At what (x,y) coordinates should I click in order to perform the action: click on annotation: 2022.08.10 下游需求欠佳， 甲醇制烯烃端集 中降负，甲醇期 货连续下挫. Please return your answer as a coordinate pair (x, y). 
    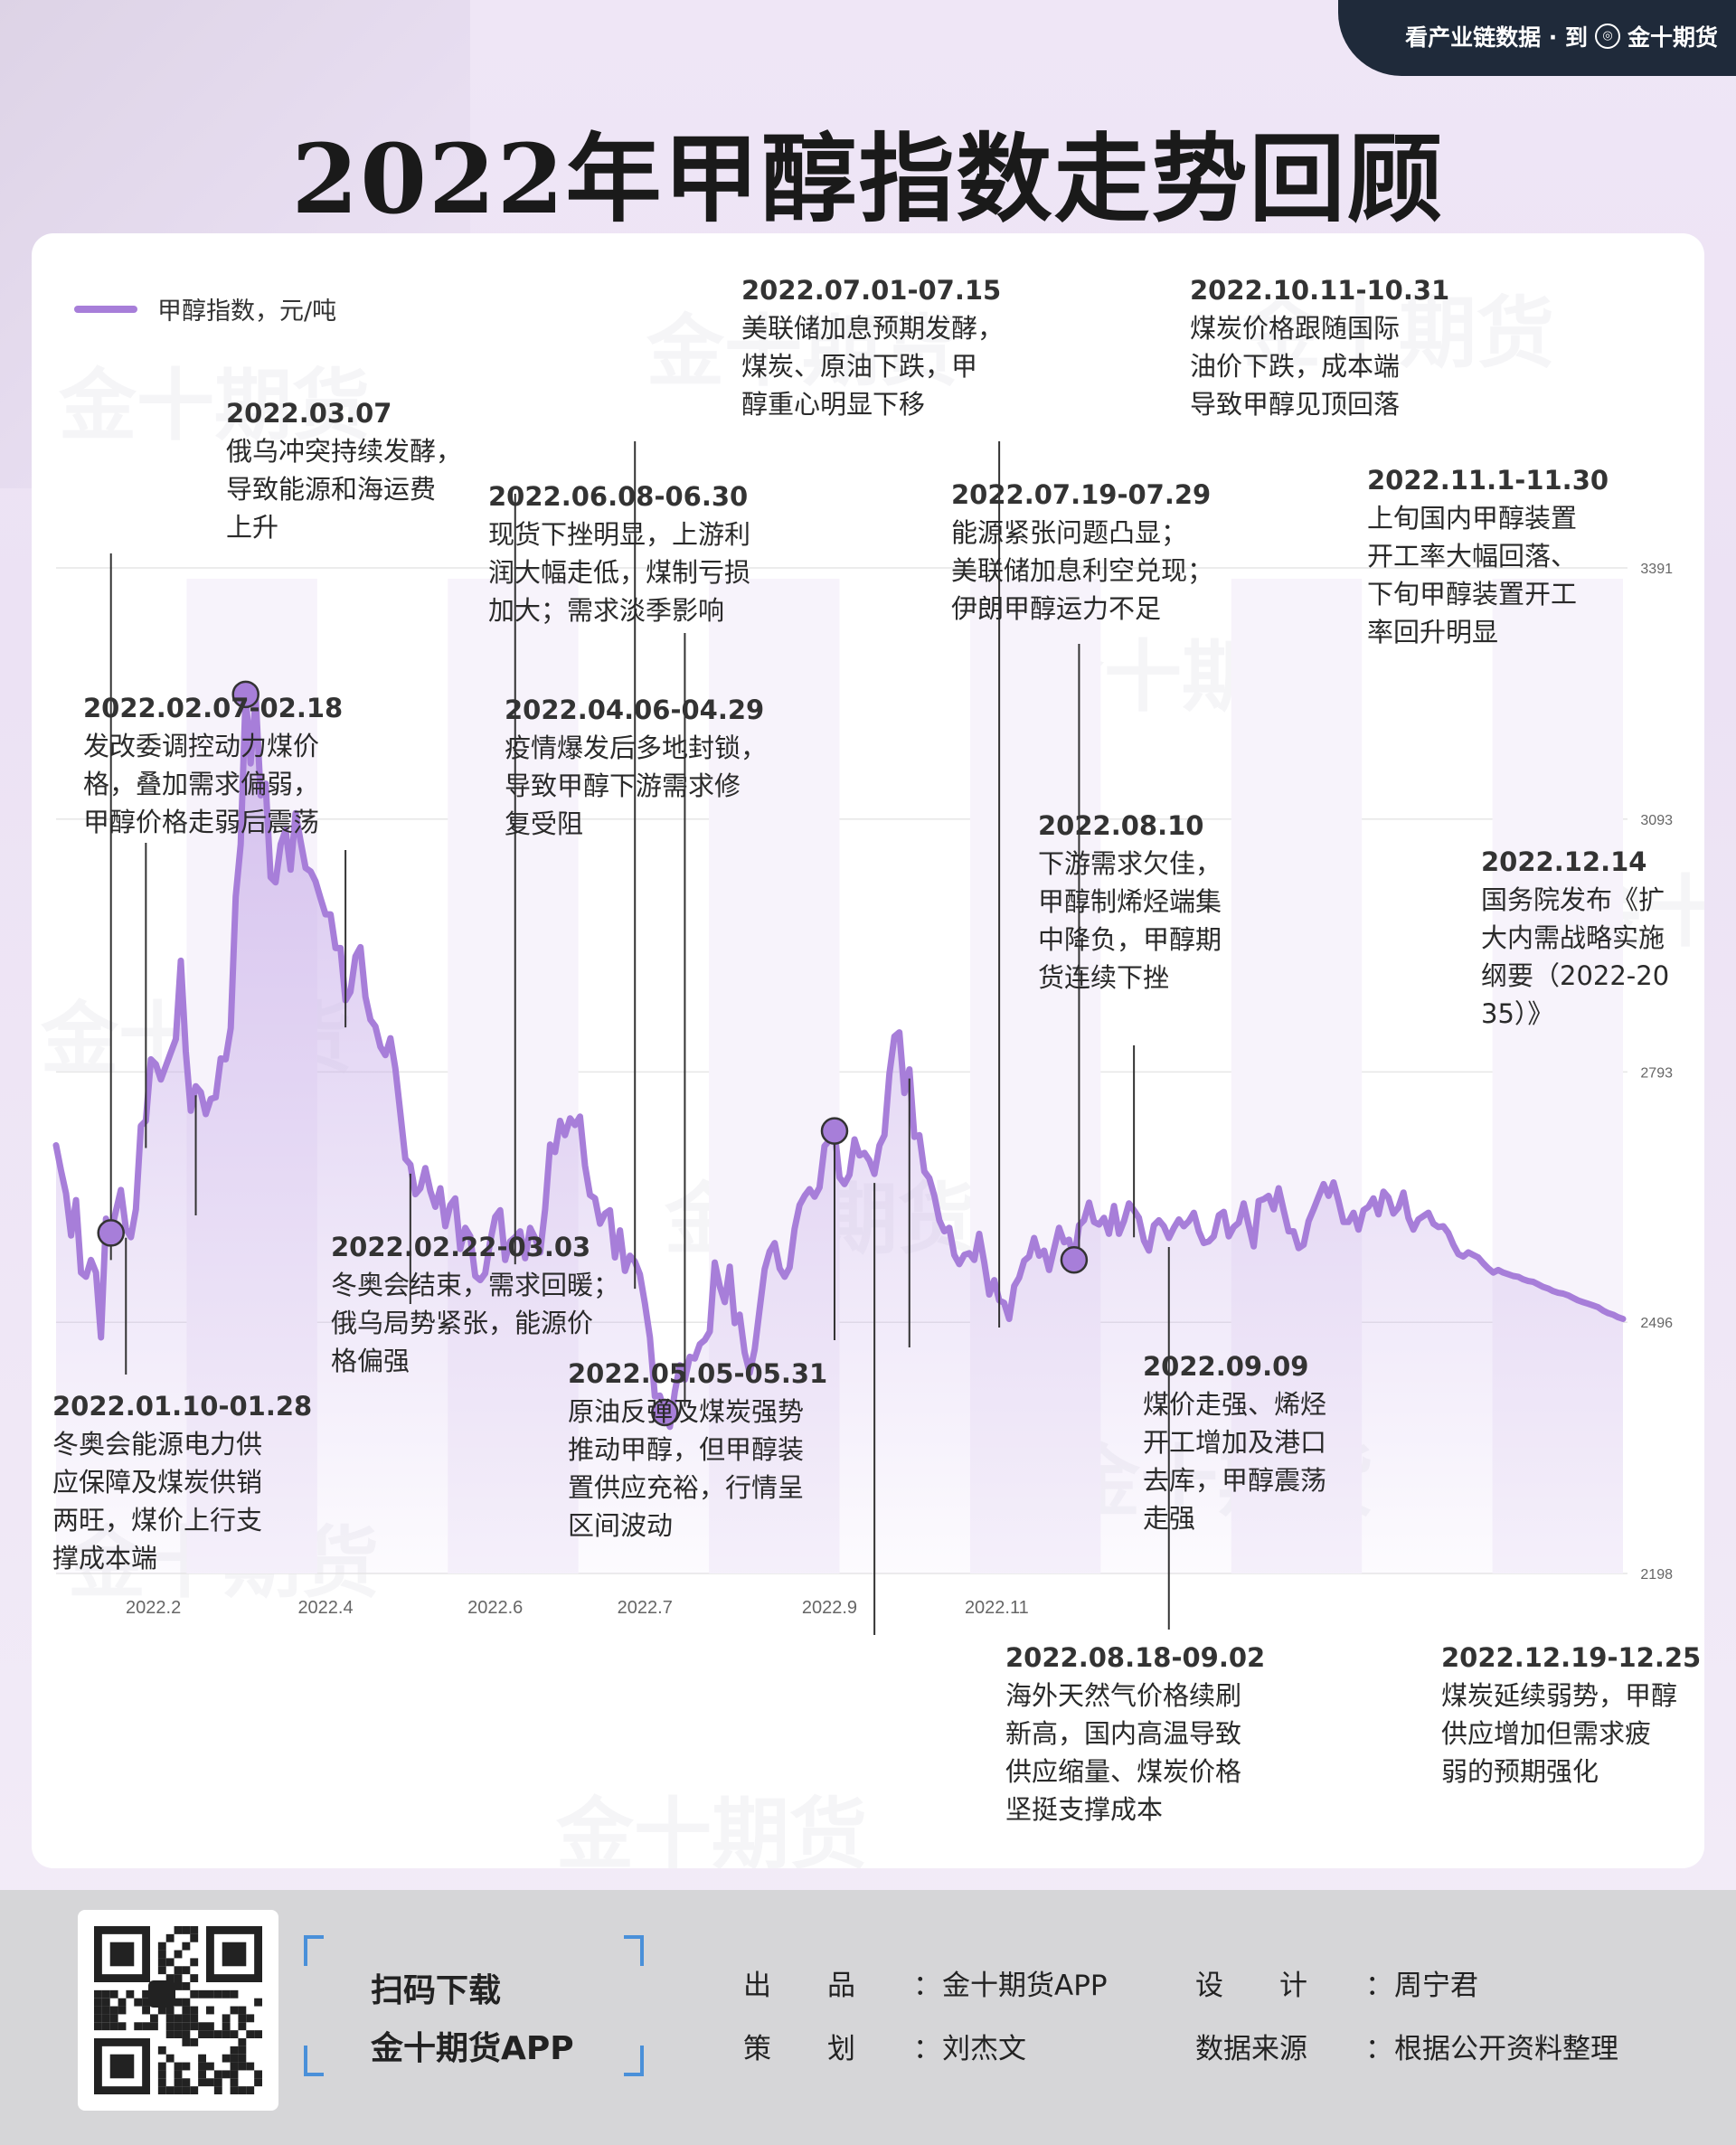
    Looking at the image, I should click on (1130, 901).